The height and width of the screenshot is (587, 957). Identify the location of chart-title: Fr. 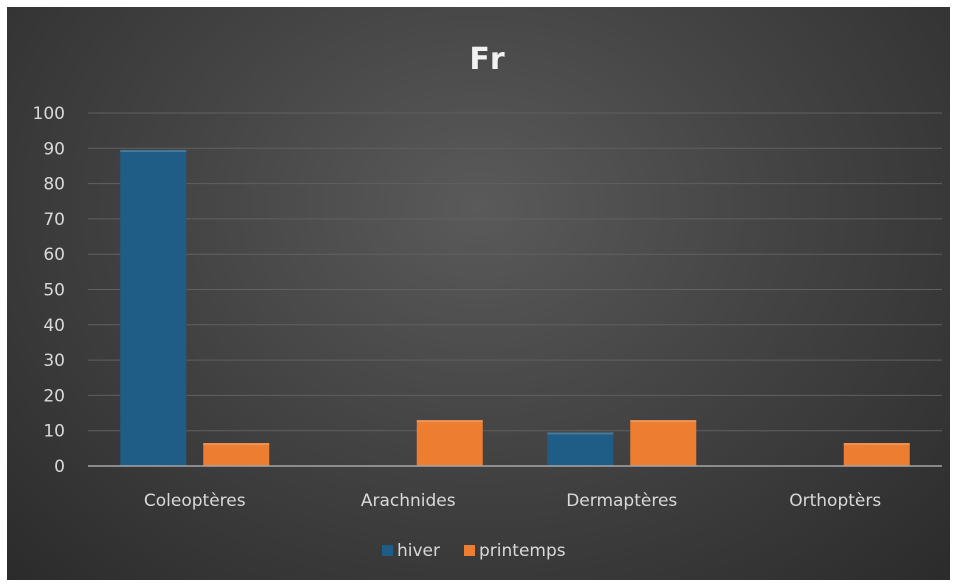
(487, 59).